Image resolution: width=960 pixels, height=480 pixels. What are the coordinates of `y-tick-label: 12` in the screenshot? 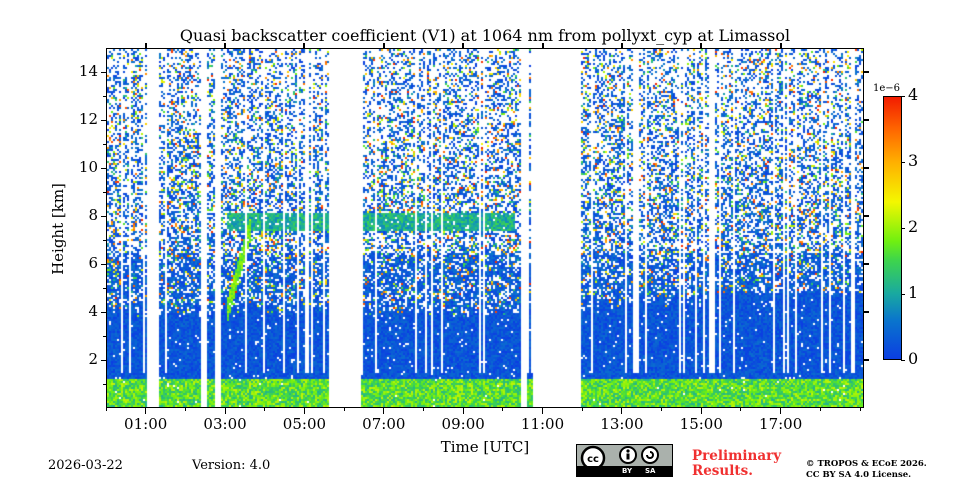 It's located at (88, 119).